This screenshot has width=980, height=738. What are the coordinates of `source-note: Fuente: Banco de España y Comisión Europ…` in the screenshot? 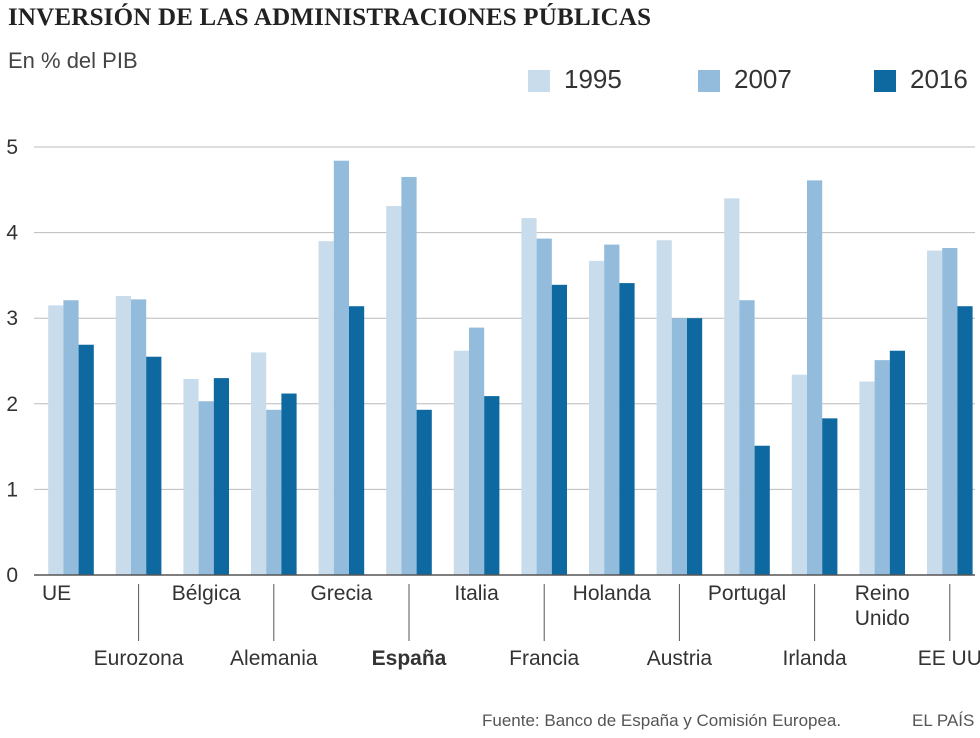 It's located at (662, 720).